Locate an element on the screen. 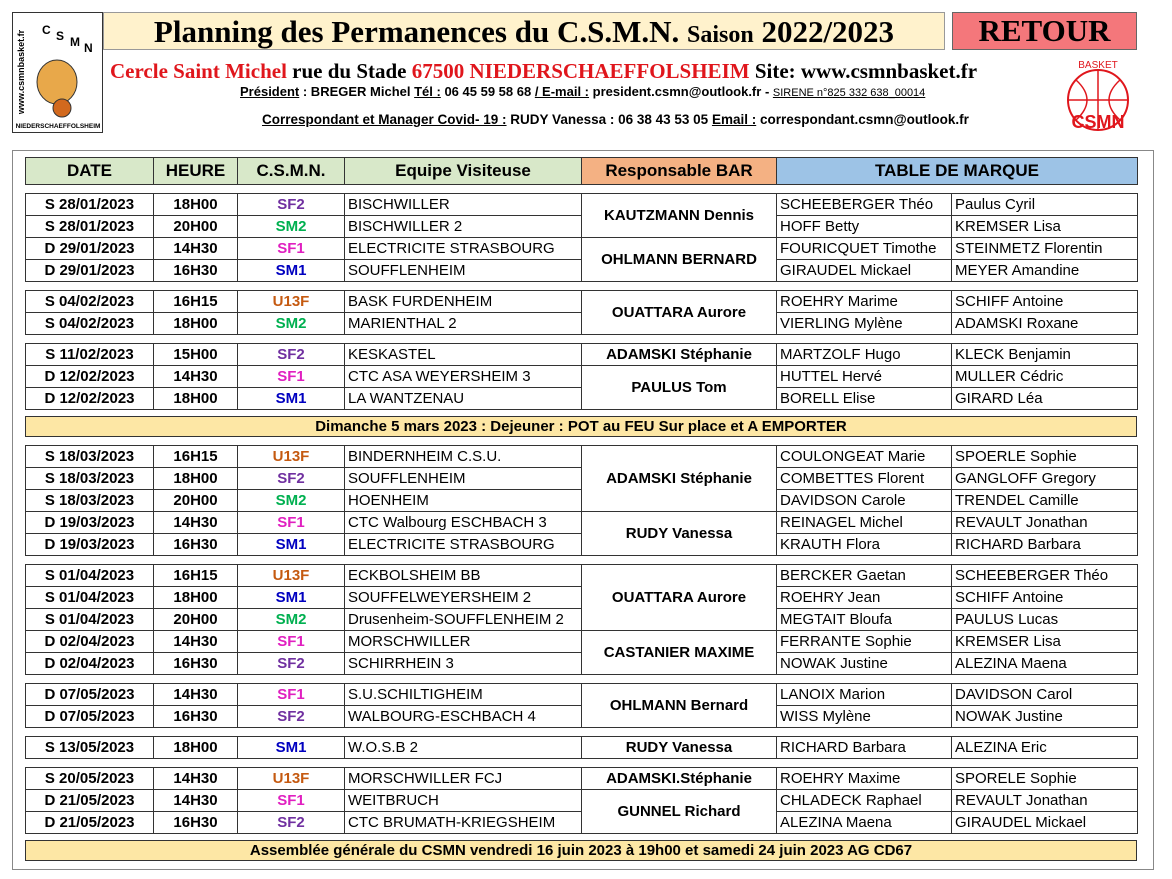 The width and height of the screenshot is (1172, 879). retour-button: RETOUR is located at coordinates (1044, 31).